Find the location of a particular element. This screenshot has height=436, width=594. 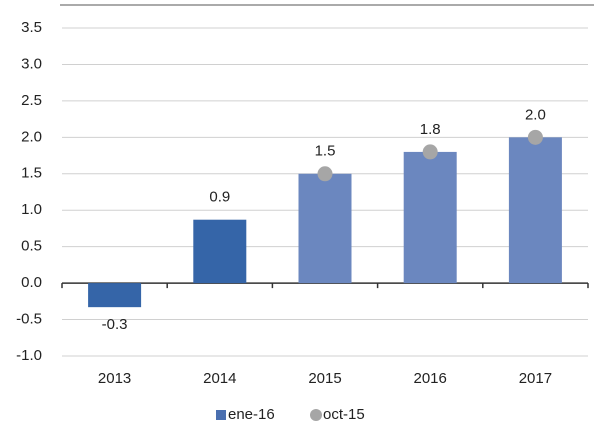

value-label: 1.5 is located at coordinates (325, 151).